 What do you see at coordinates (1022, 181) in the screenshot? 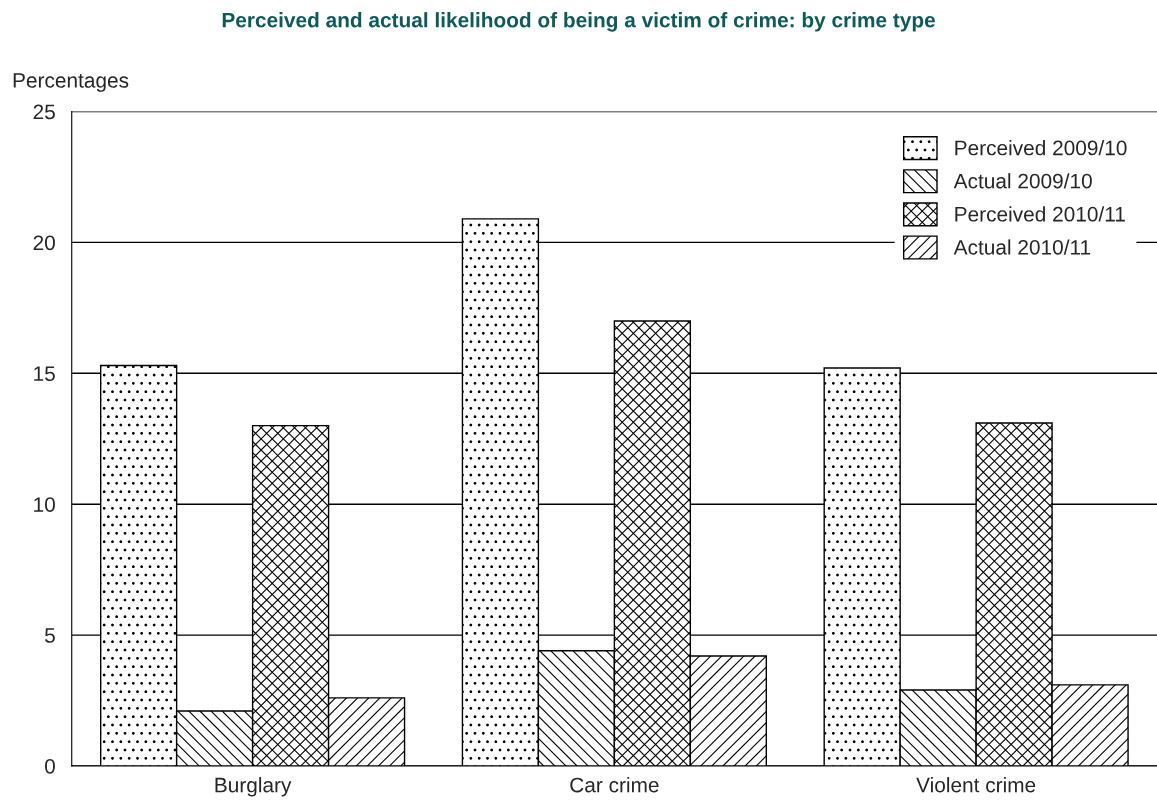
I see `legend-label: Actual 2009/10` at bounding box center [1022, 181].